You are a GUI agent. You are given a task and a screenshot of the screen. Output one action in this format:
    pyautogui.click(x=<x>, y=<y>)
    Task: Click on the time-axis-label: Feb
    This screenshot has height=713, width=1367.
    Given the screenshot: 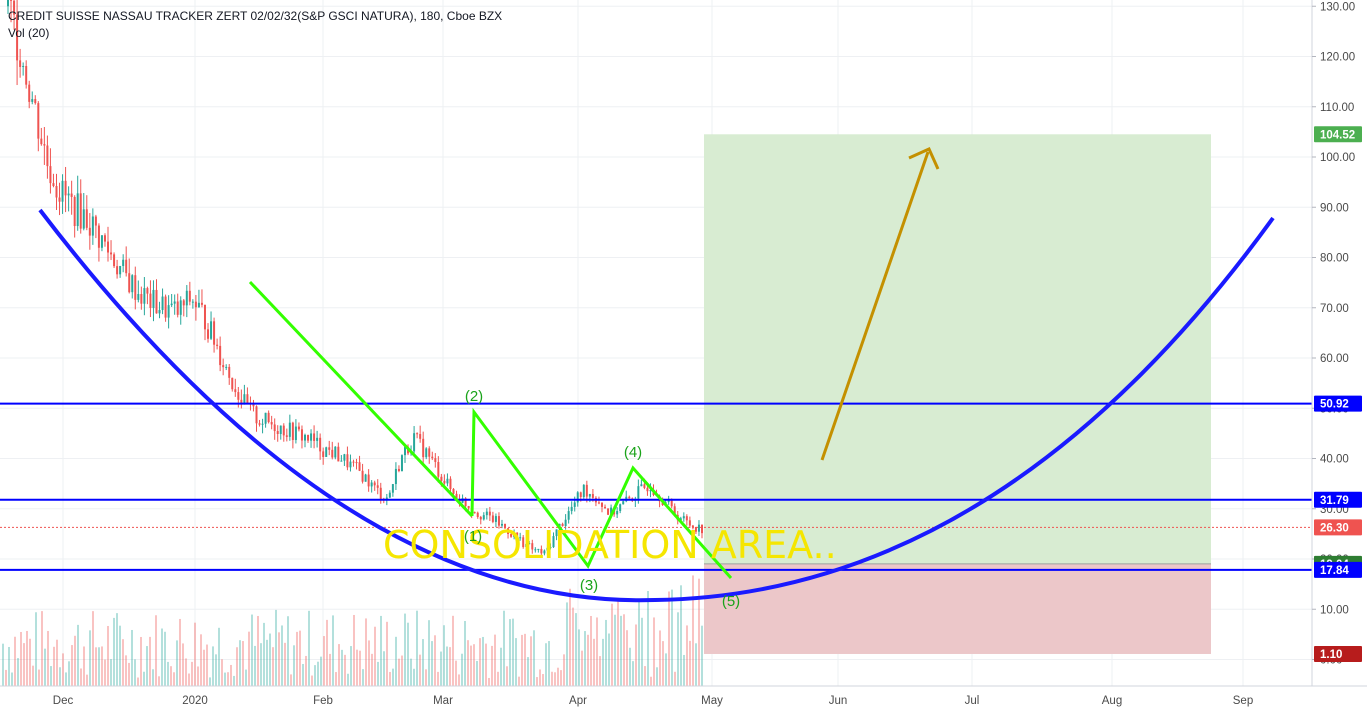 What is the action you would take?
    pyautogui.click(x=323, y=701)
    